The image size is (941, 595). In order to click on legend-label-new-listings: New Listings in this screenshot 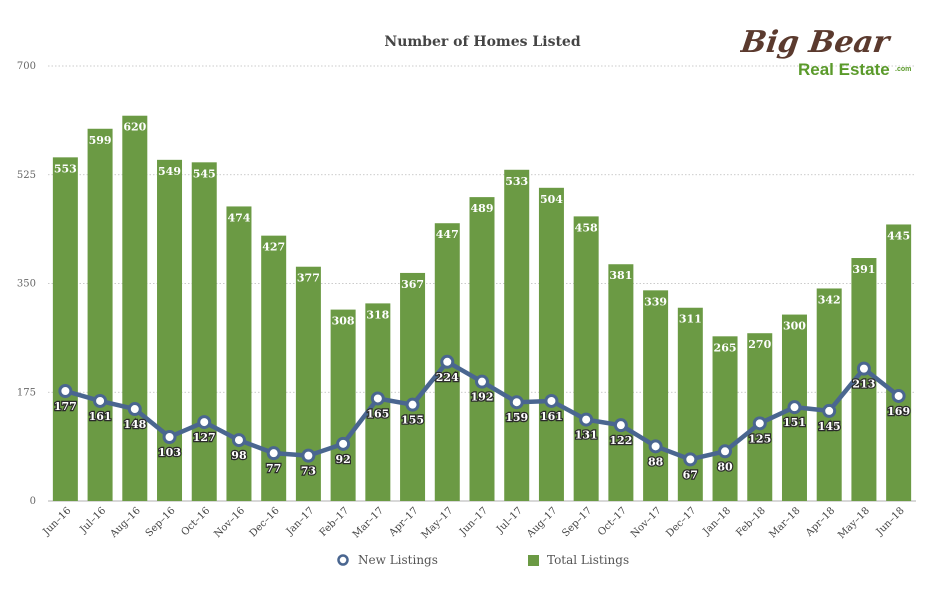, I will do `click(398, 560)`.